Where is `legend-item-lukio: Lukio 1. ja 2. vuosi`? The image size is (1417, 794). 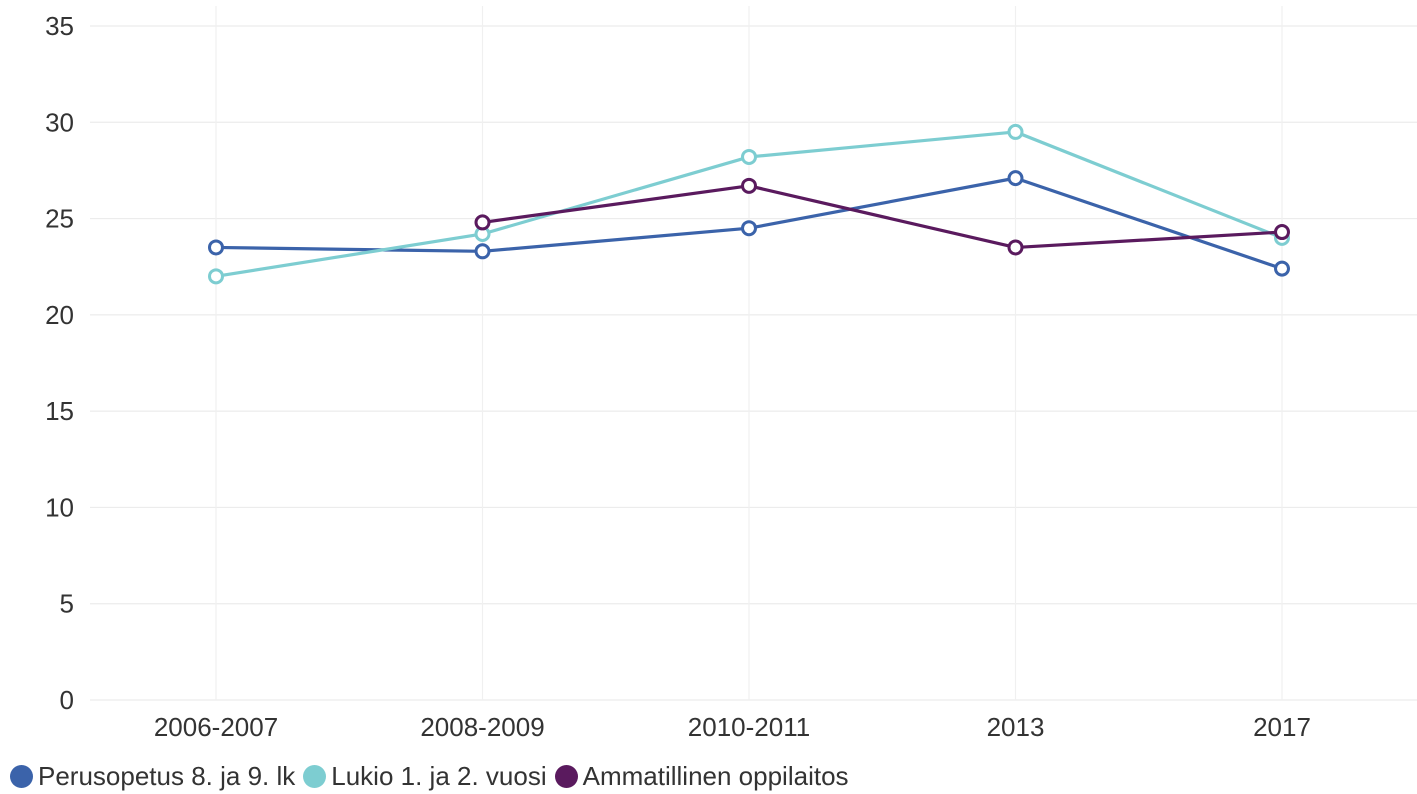 legend-item-lukio: Lukio 1. ja 2. vuosi is located at coordinates (425, 776).